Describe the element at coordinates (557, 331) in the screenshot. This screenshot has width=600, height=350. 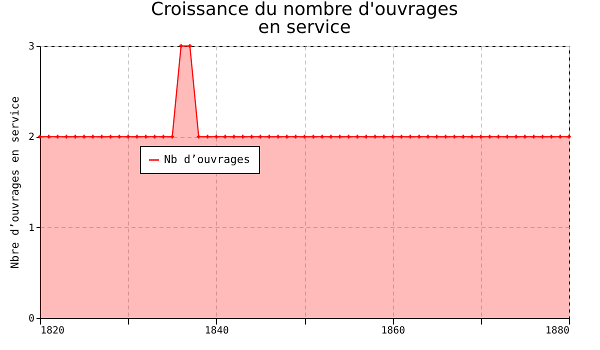
I see `x-tick-label: 1880` at that location.